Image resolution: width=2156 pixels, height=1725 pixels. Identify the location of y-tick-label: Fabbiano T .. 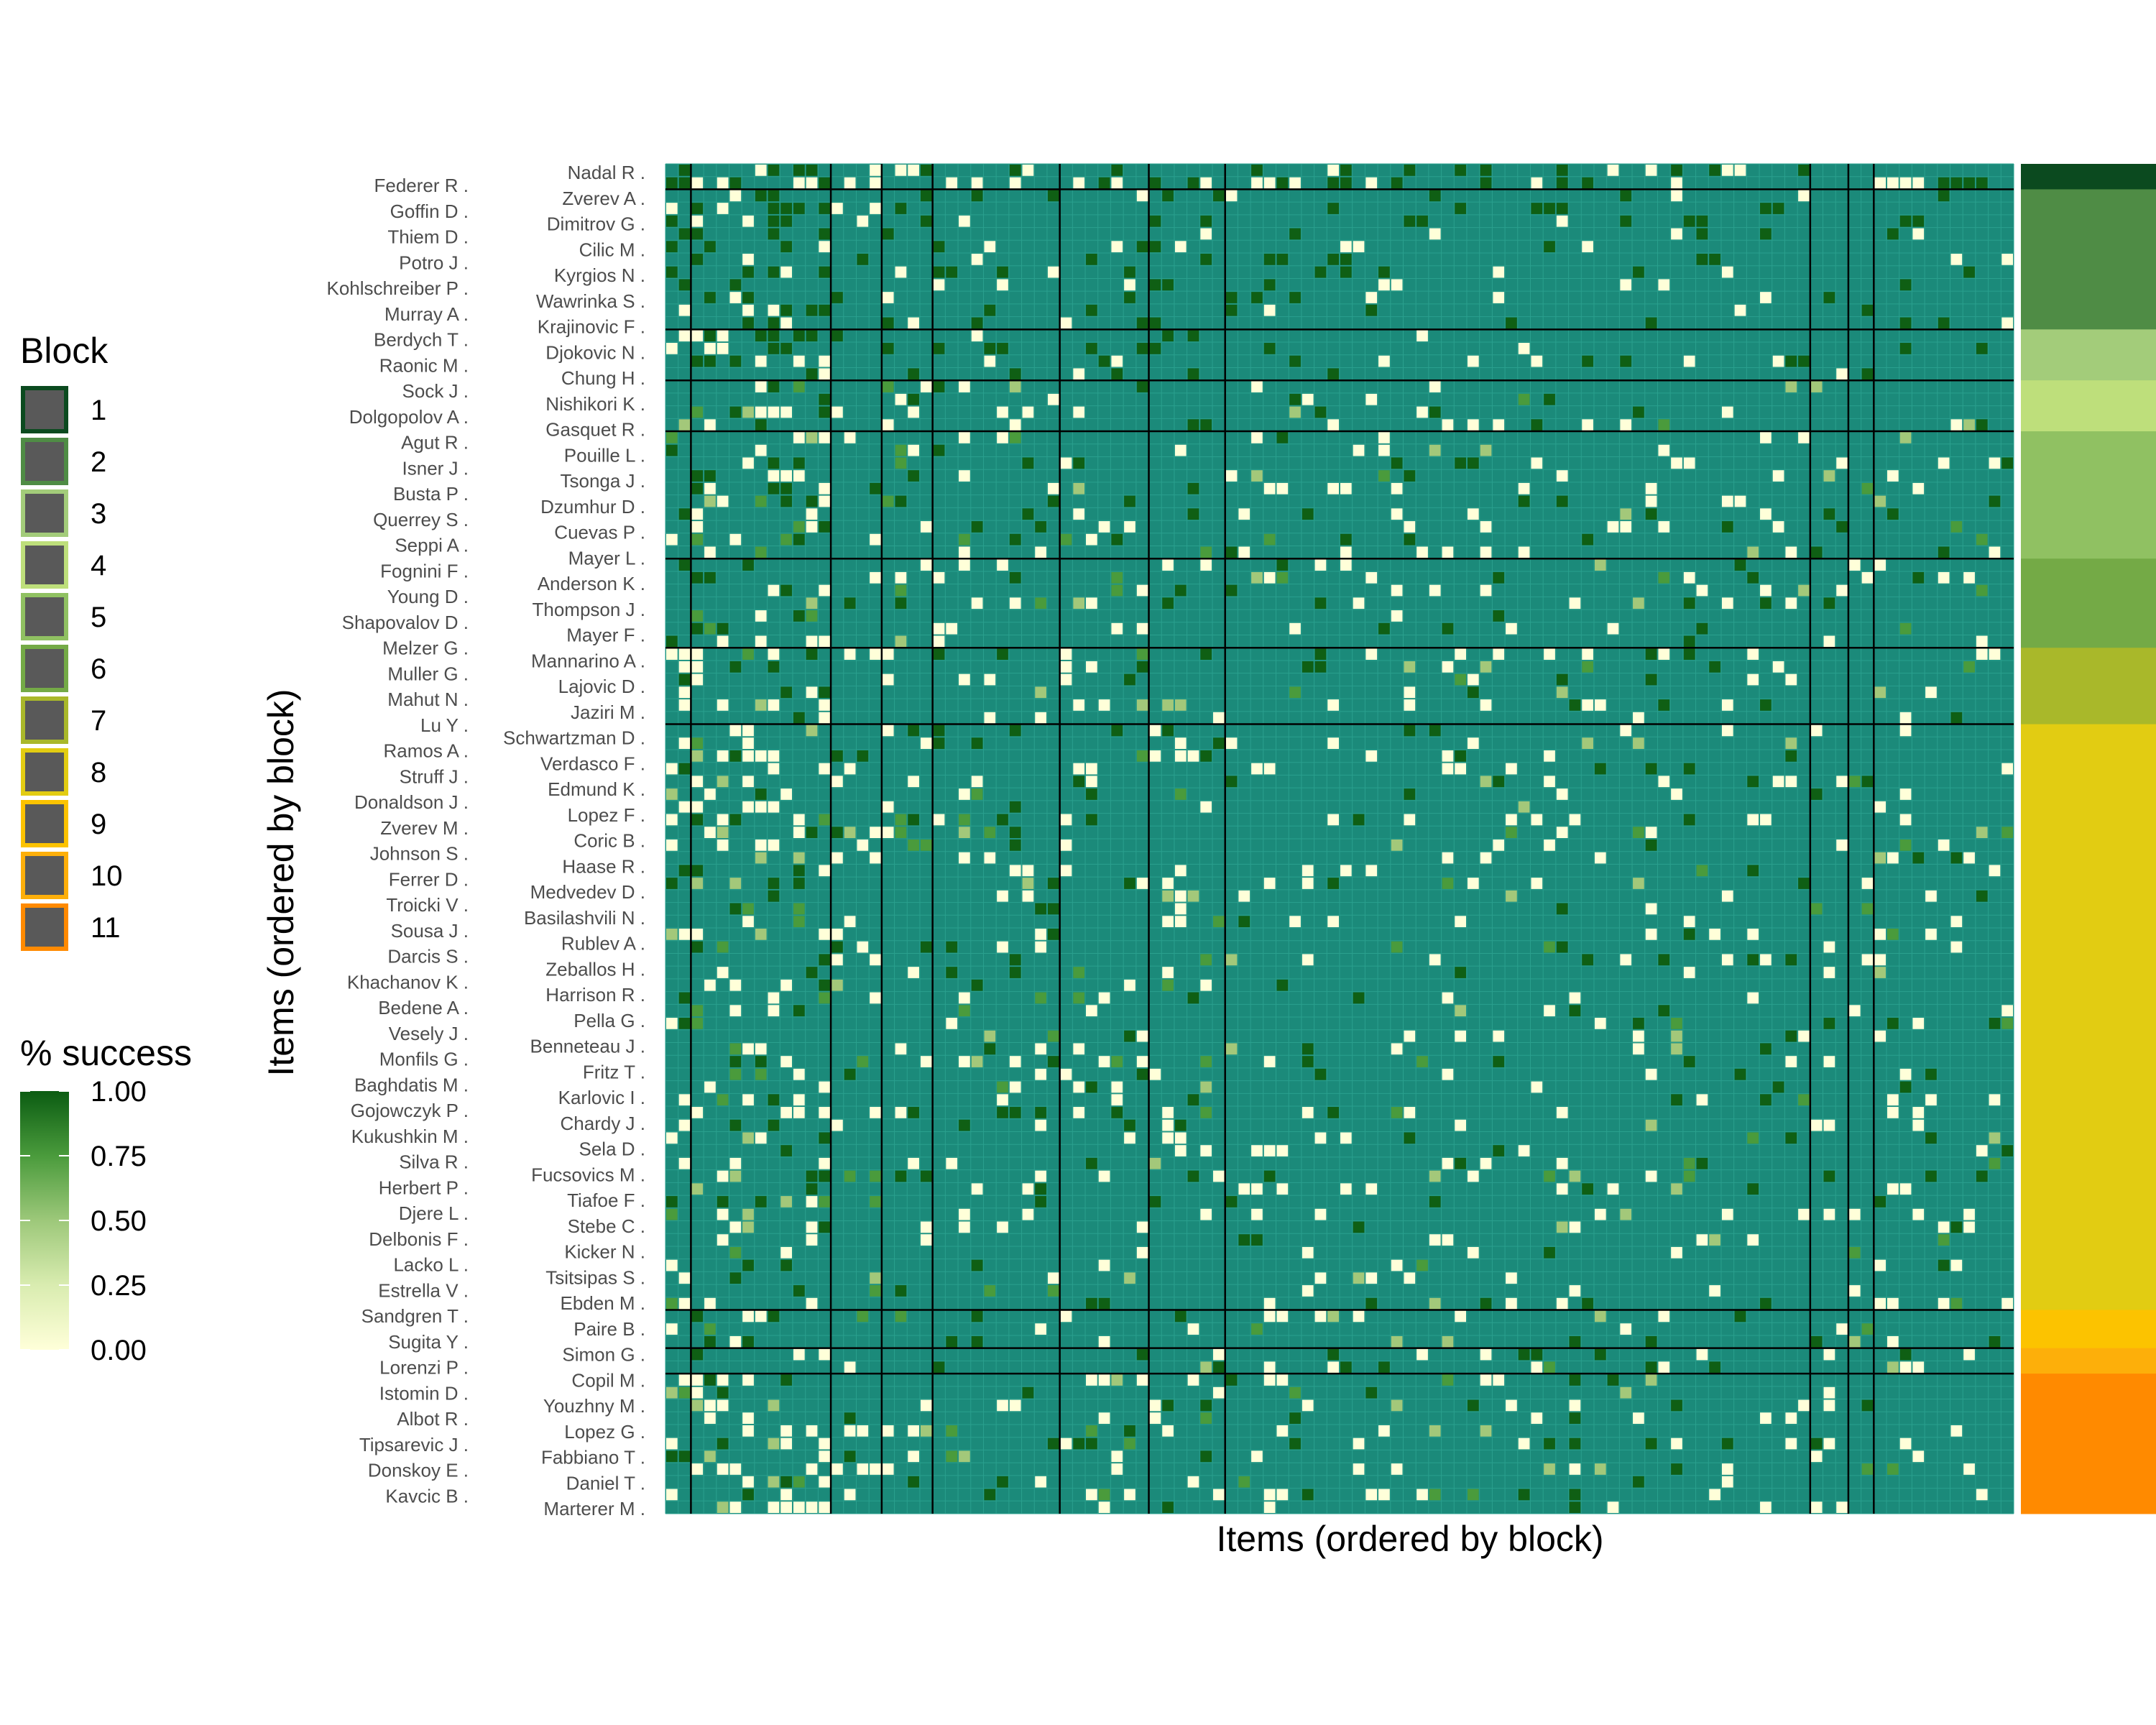
(593, 1457).